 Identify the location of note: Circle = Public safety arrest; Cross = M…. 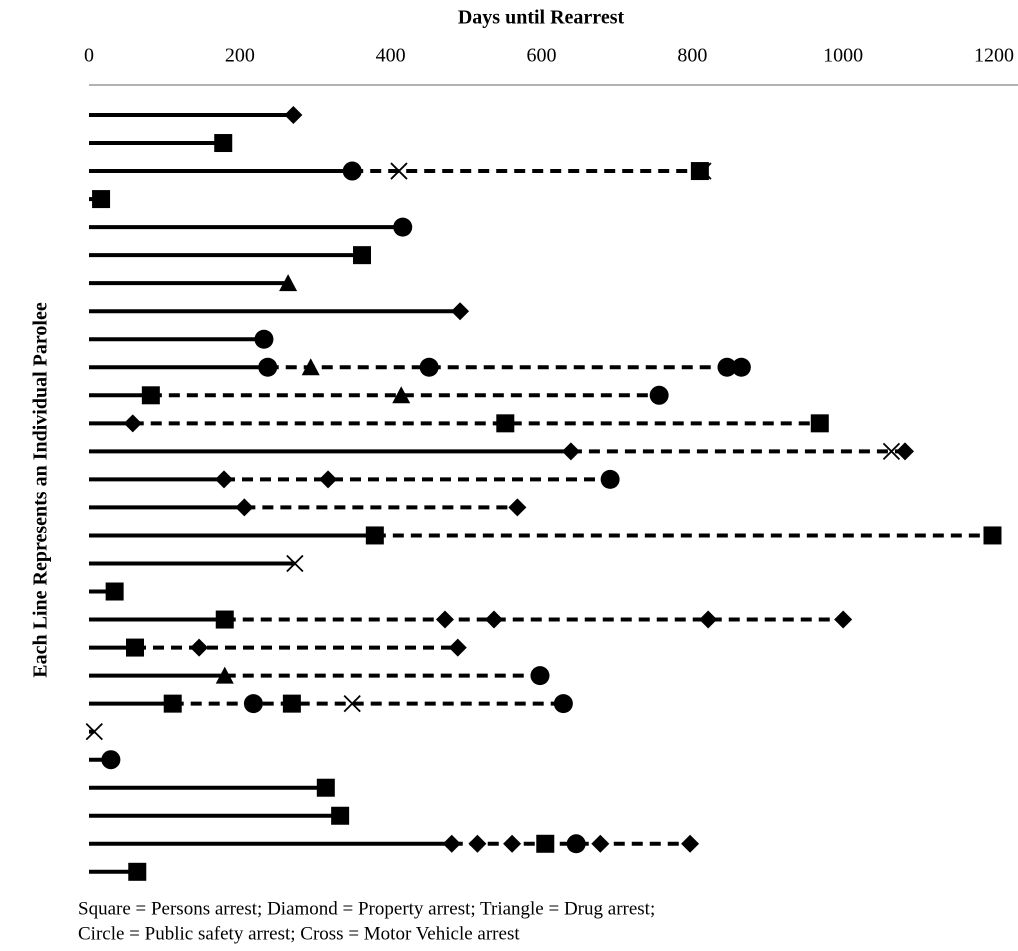
(299, 933).